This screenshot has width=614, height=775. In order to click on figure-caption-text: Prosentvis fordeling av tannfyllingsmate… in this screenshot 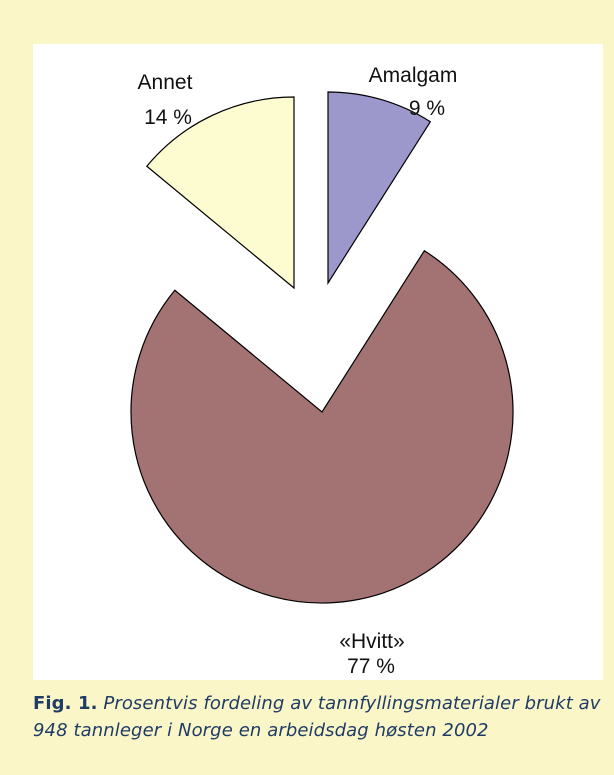, I will do `click(317, 717)`.